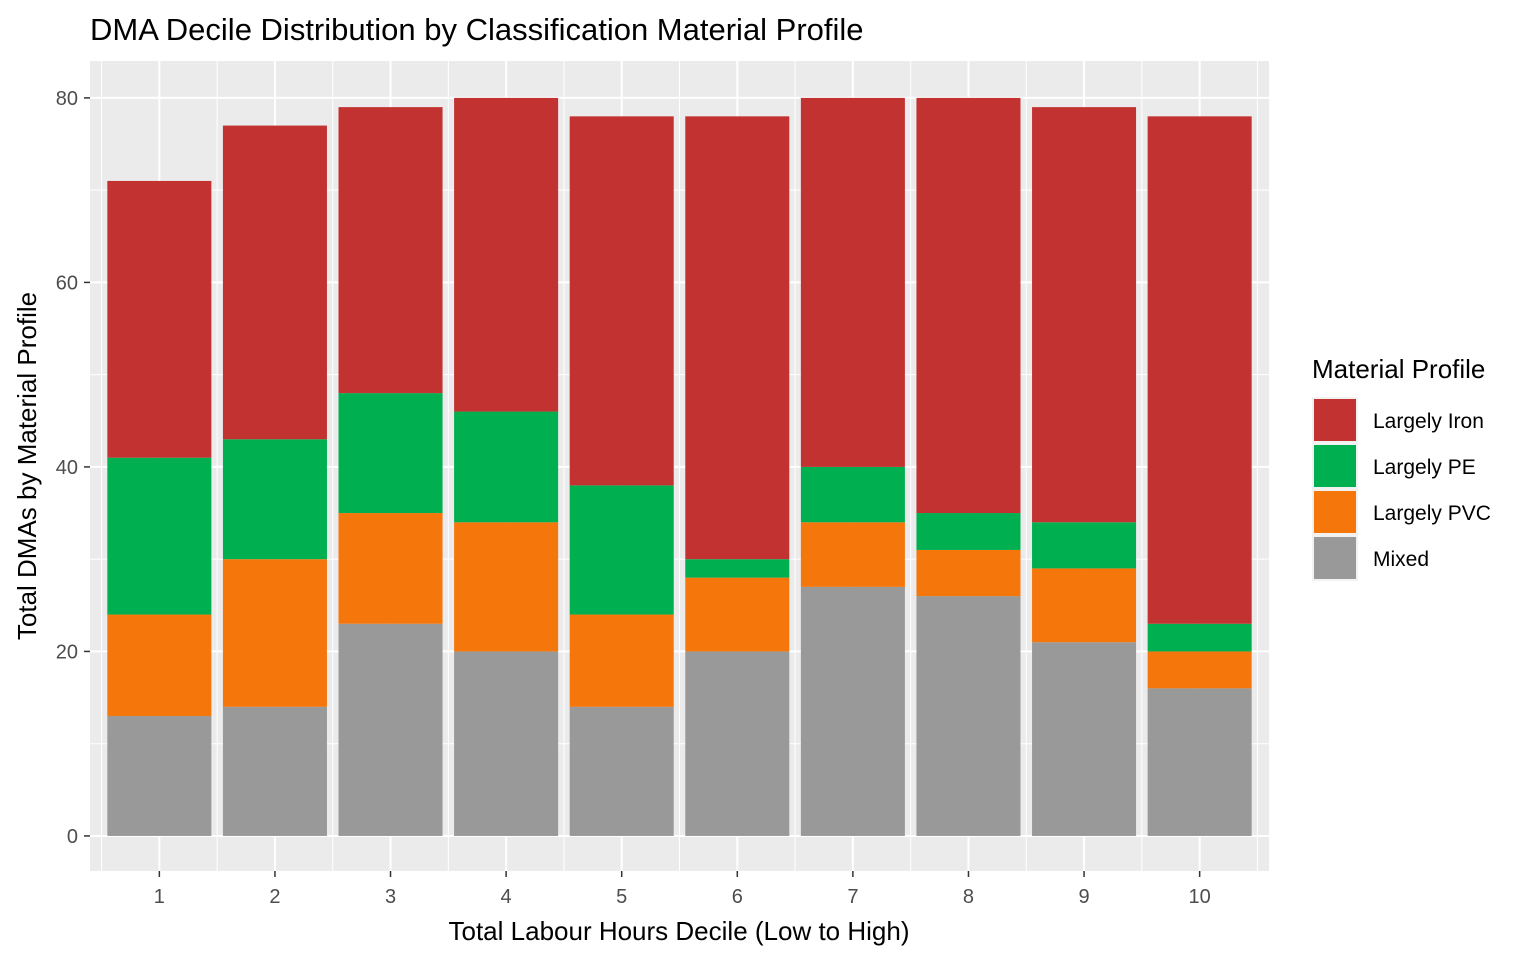  I want to click on y-tick-label: 60, so click(67, 283).